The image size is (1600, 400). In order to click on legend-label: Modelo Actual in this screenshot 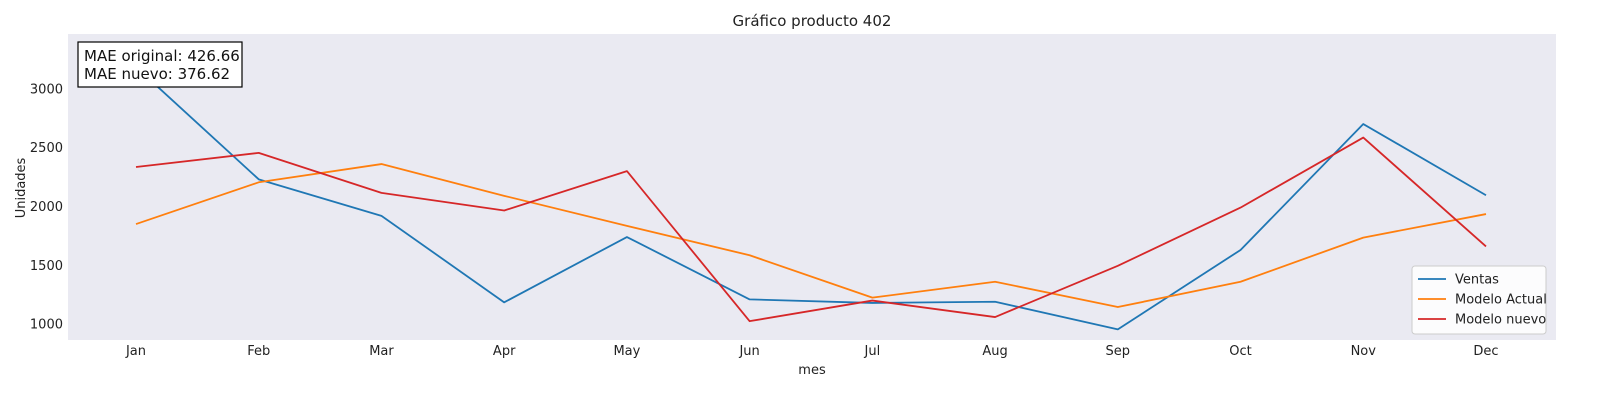, I will do `click(1501, 300)`.